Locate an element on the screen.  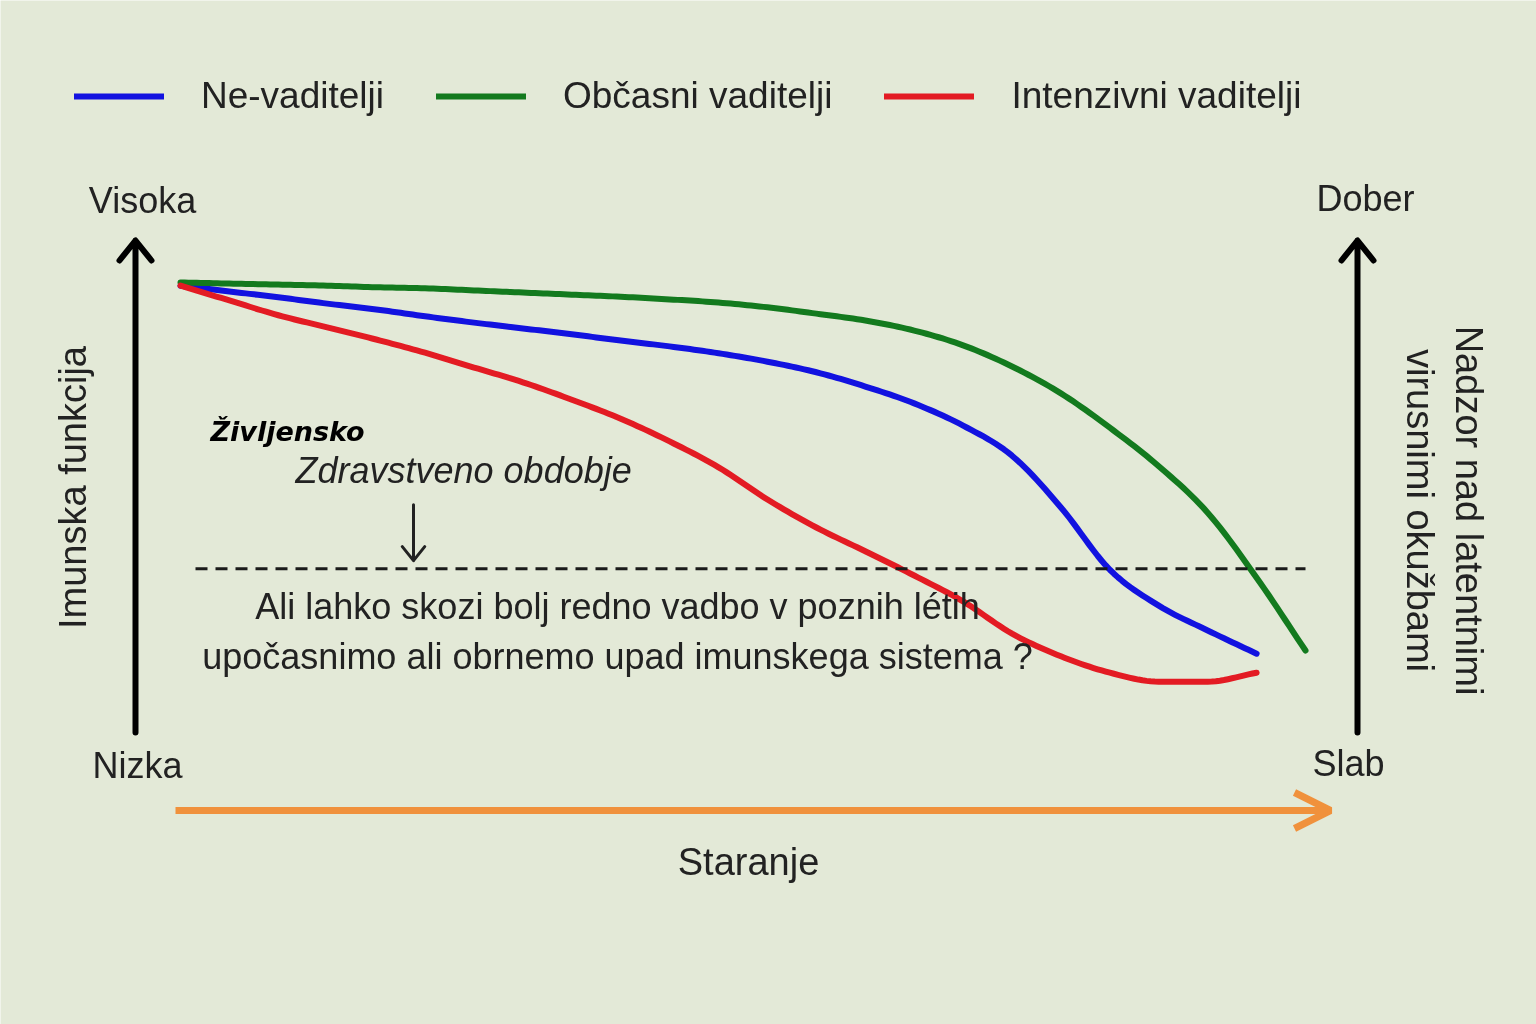
legend-label: Občasni vaditelji is located at coordinates (698, 96).